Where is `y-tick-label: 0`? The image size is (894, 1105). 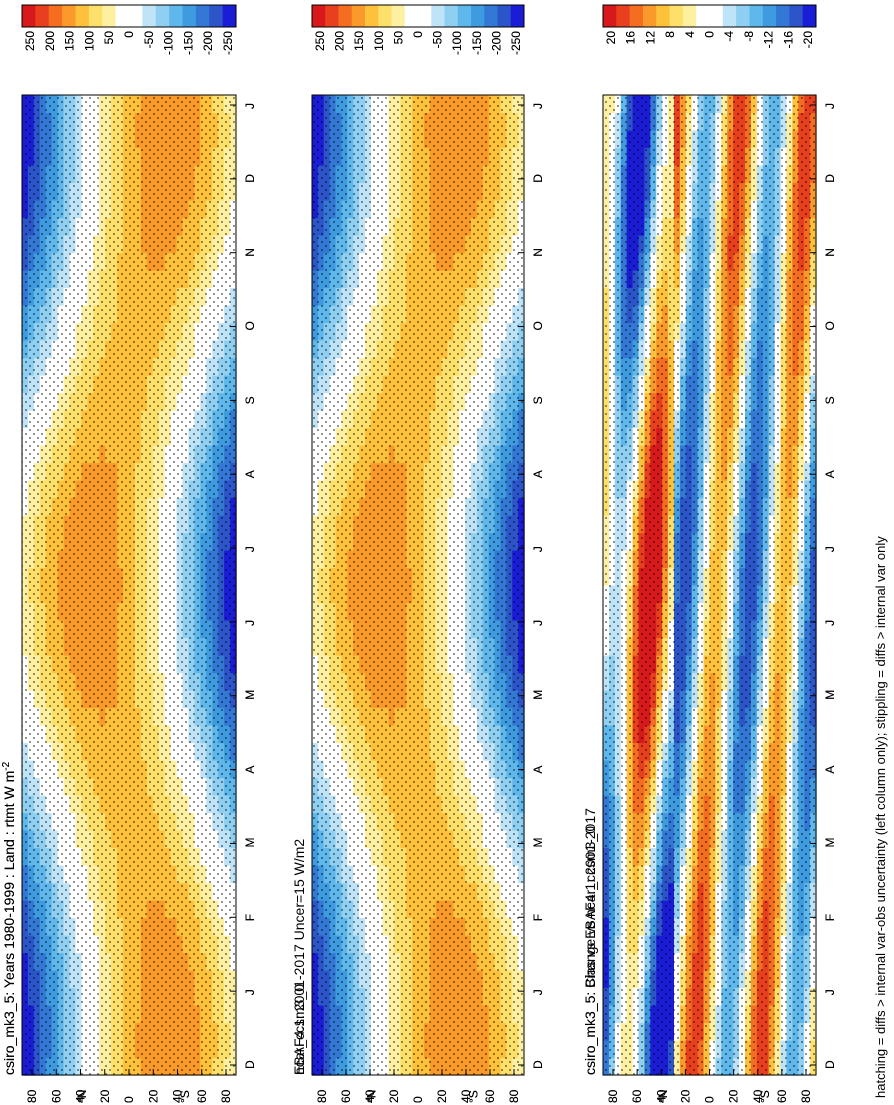
y-tick-label: 0 is located at coordinates (129, 1099).